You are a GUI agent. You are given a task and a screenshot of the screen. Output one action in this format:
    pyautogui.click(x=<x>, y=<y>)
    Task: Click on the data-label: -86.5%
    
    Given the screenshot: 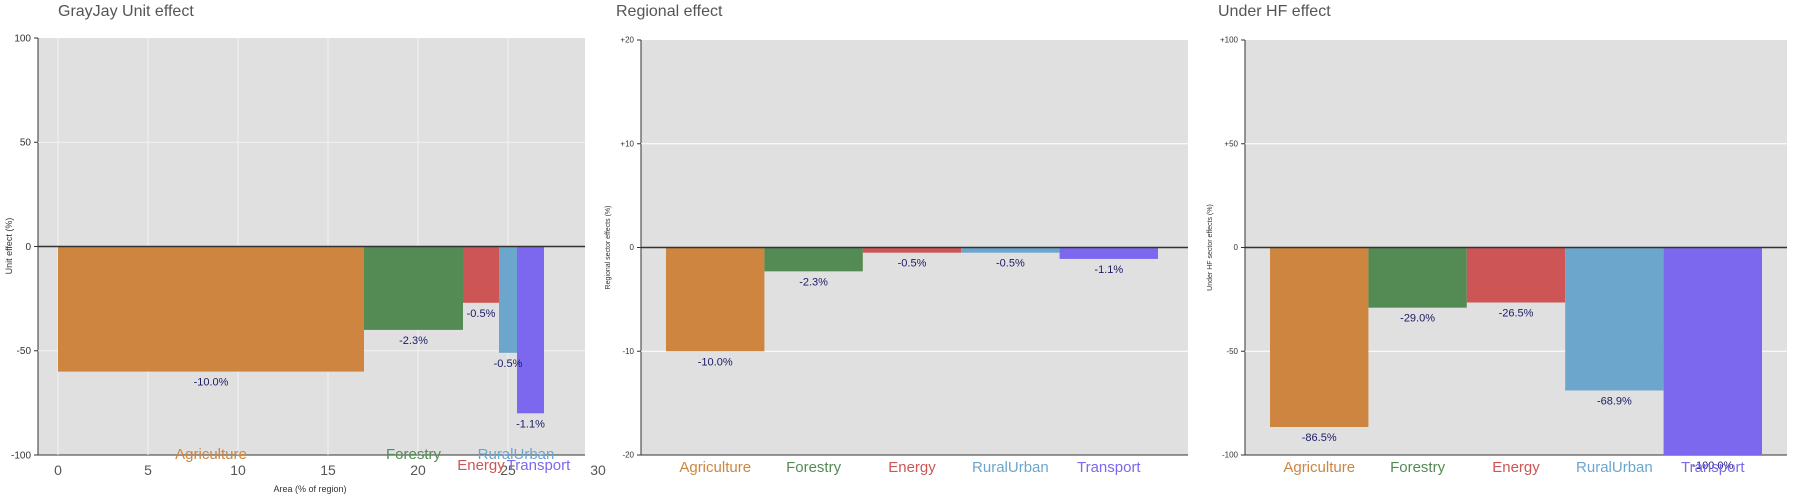 What is the action you would take?
    pyautogui.click(x=1319, y=438)
    